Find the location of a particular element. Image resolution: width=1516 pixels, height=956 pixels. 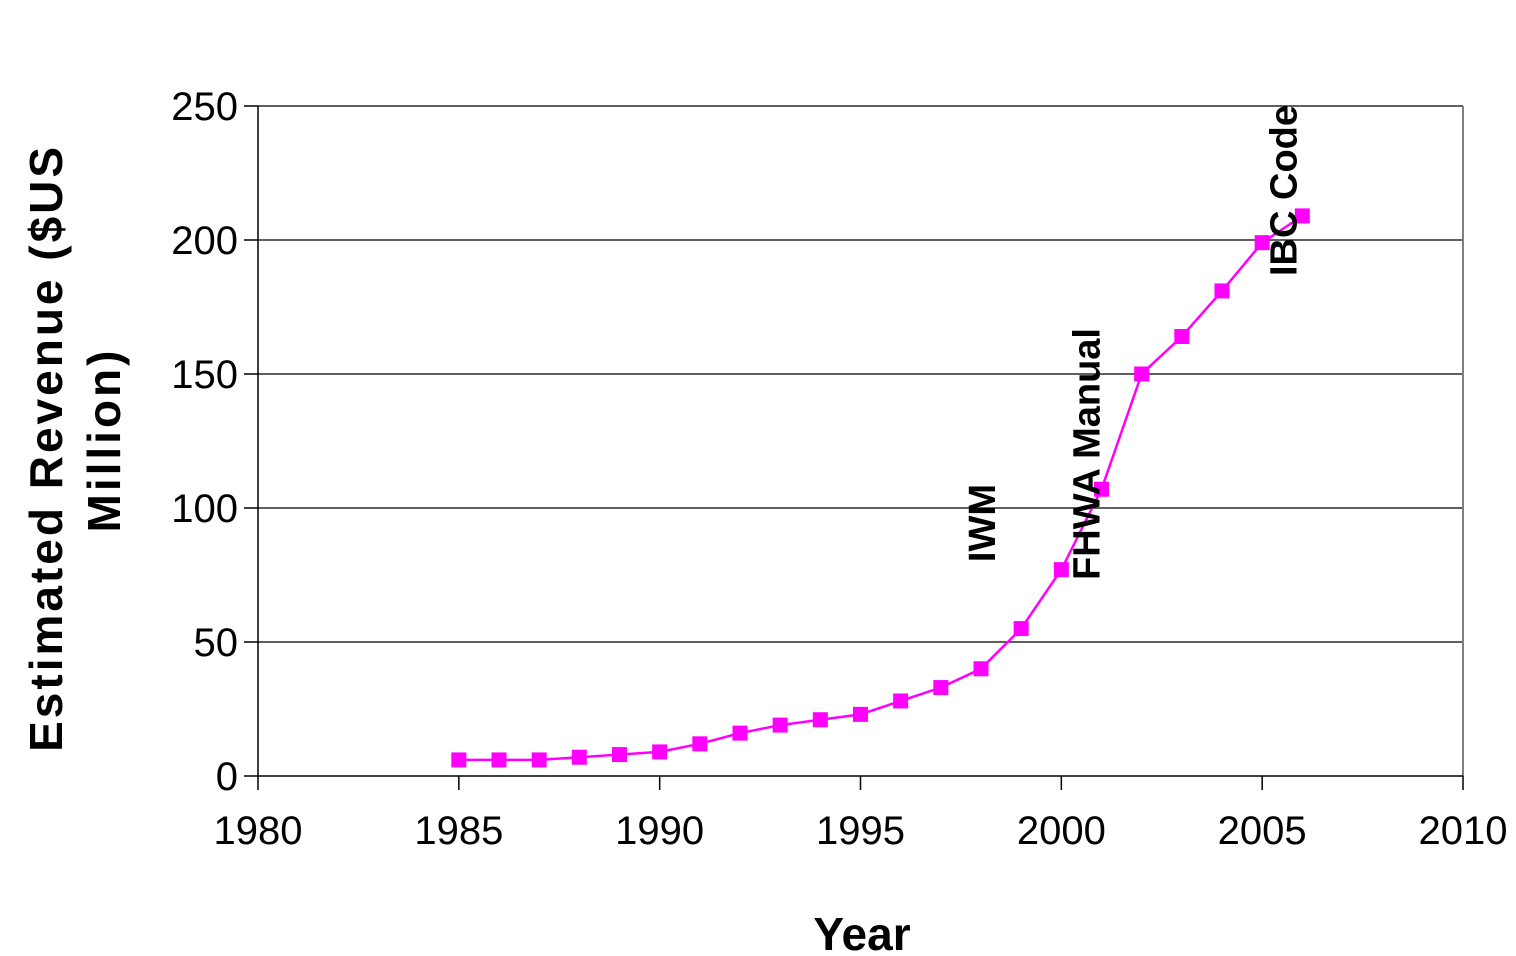

data-point-2002 is located at coordinates (1142, 374).